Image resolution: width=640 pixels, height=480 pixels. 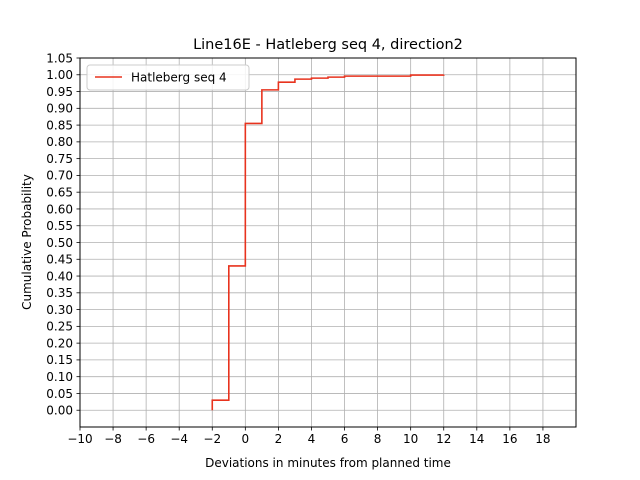 I want to click on y-tick-label: 0.15, so click(x=59, y=360).